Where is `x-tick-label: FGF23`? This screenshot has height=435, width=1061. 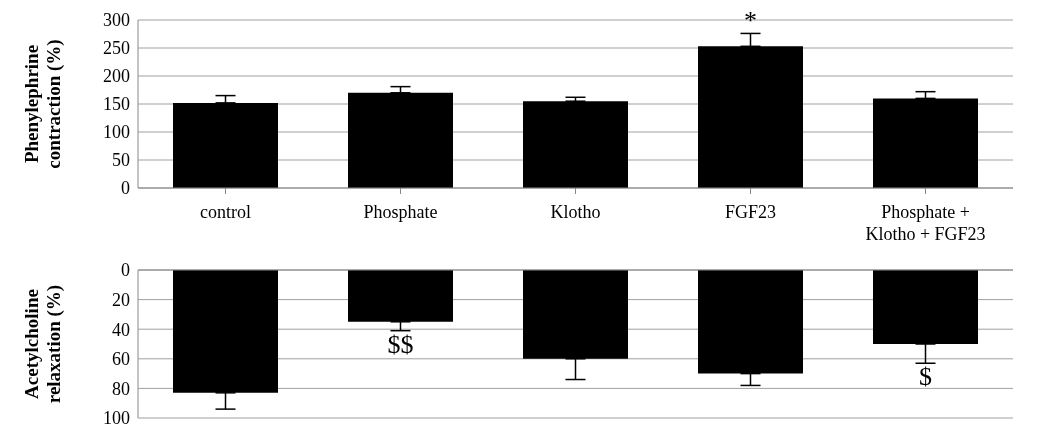 x-tick-label: FGF23 is located at coordinates (750, 212).